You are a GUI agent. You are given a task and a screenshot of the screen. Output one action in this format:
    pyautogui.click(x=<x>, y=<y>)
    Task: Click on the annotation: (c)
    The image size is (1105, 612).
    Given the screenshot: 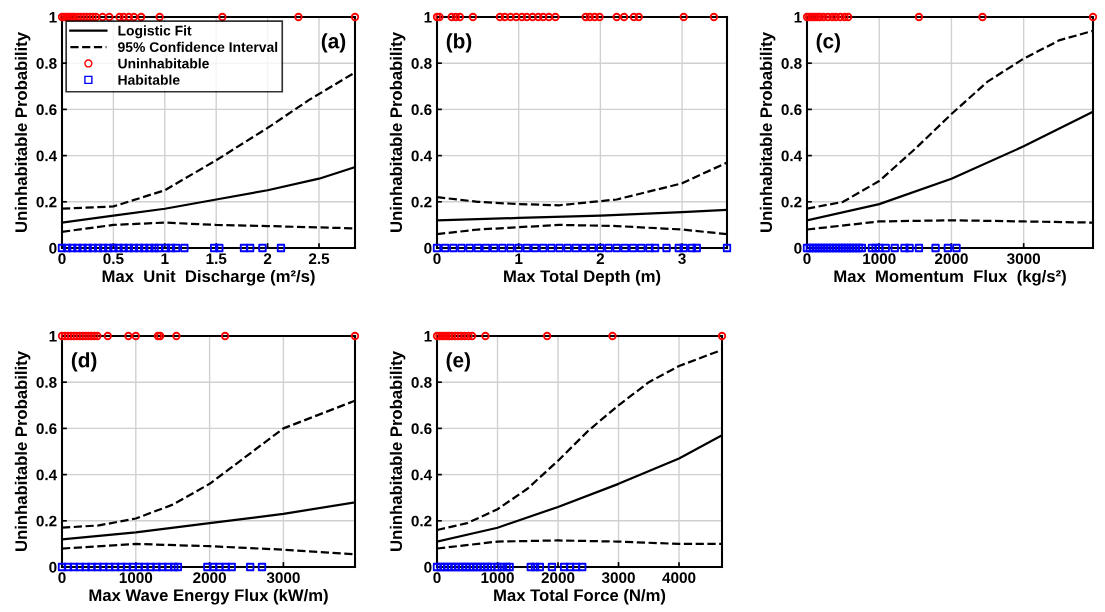 What is the action you would take?
    pyautogui.click(x=828, y=43)
    